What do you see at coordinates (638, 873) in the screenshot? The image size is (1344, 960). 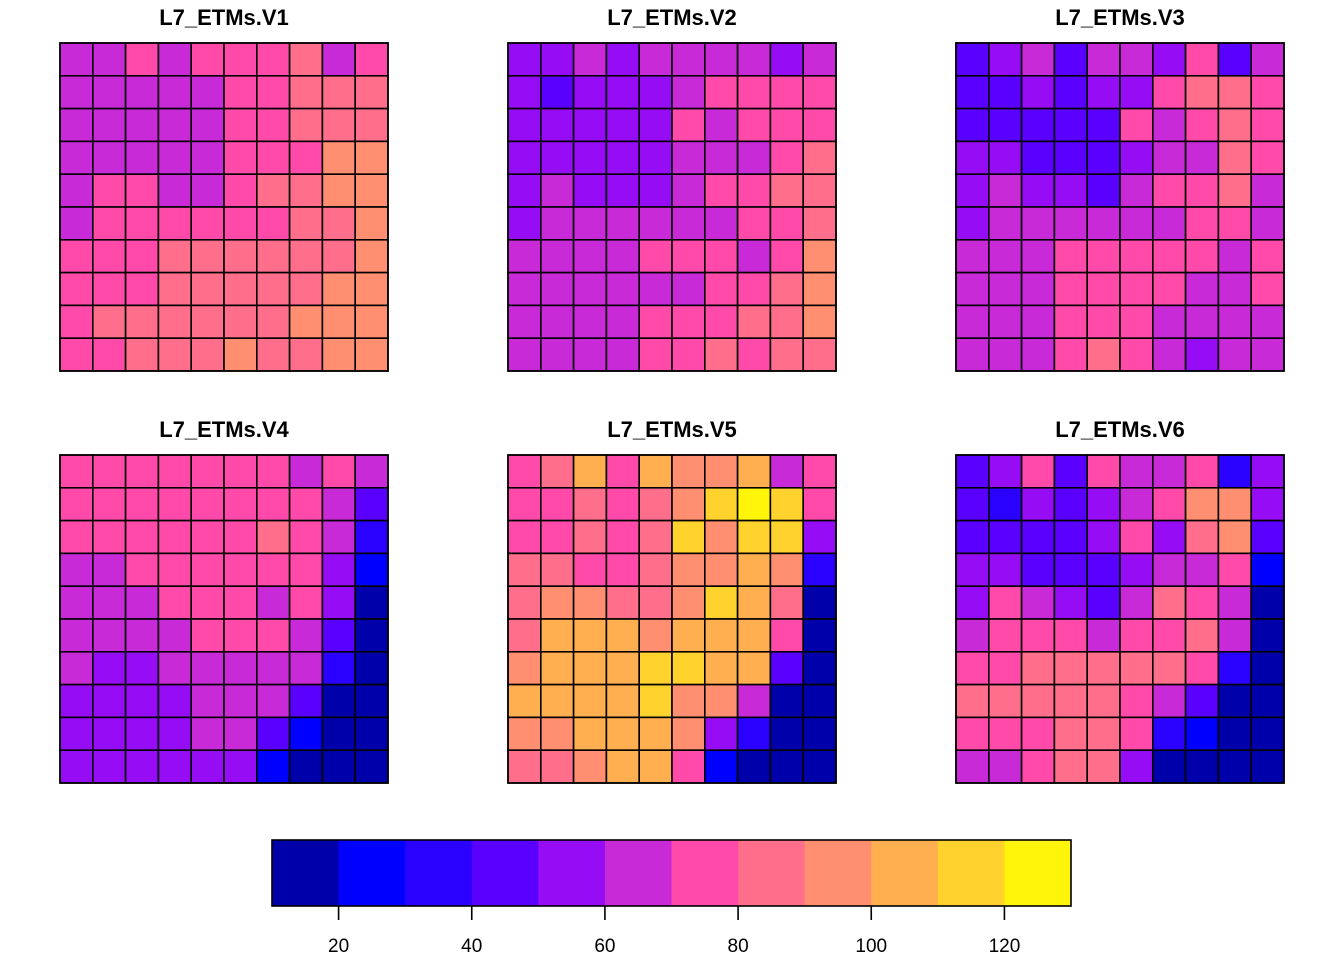 I see `legend-swatch` at bounding box center [638, 873].